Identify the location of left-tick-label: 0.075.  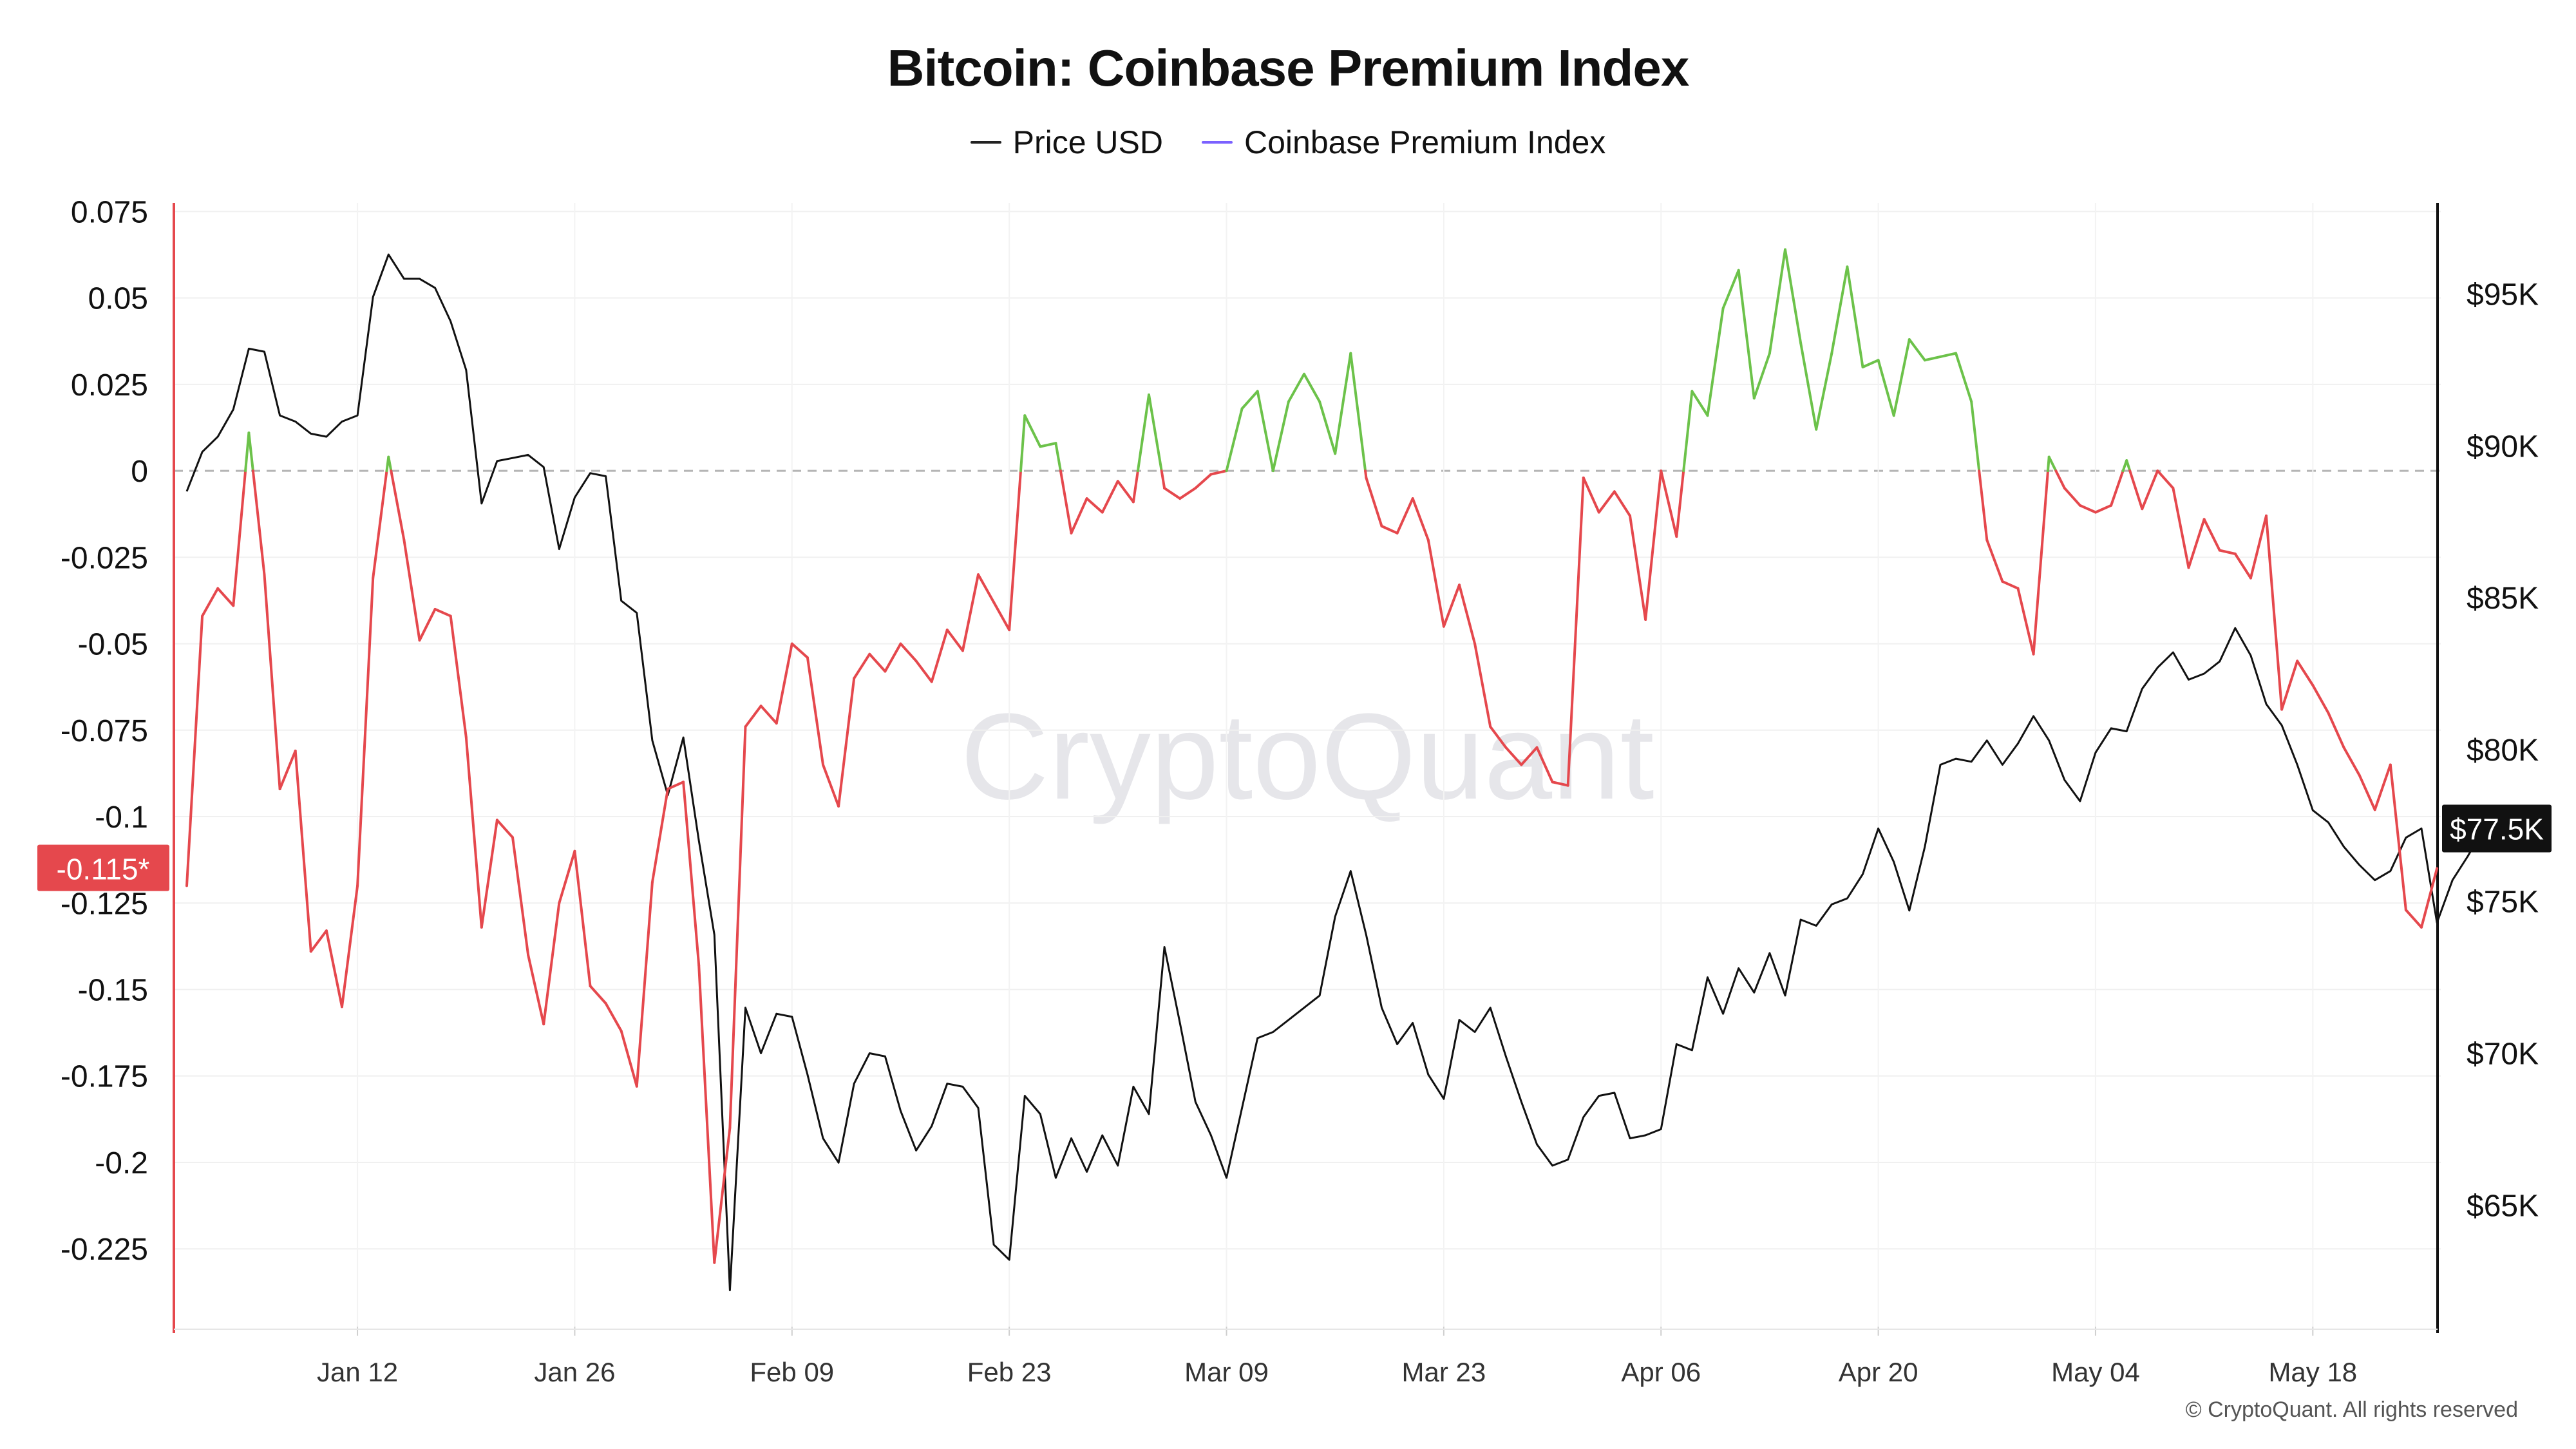
(109, 212).